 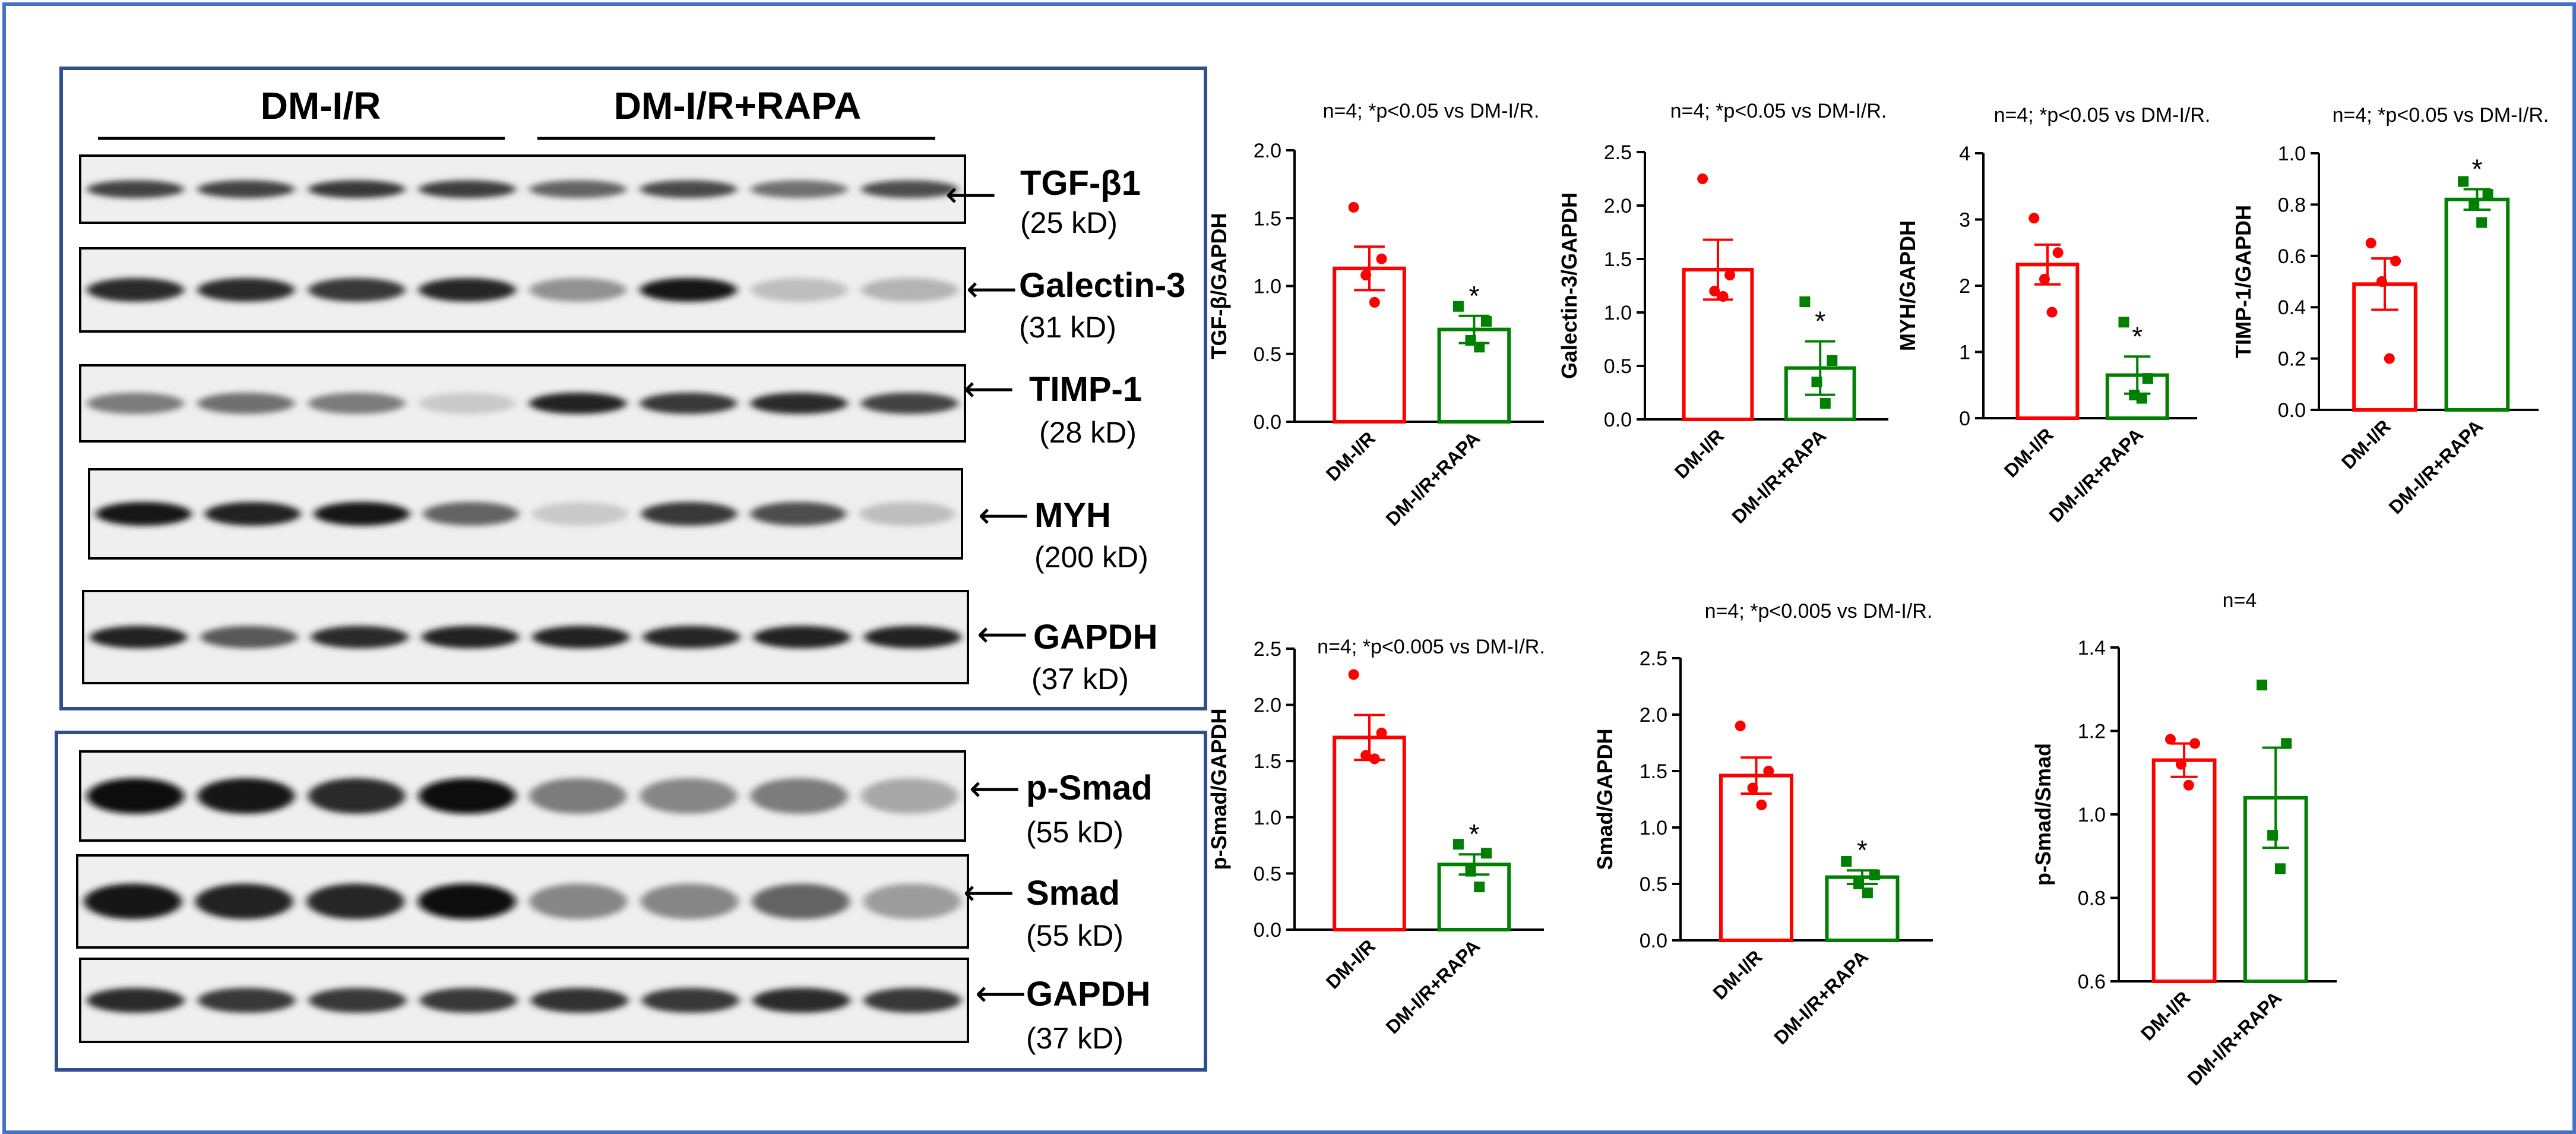 I want to click on protein-size: (31 kD), so click(x=1067, y=327).